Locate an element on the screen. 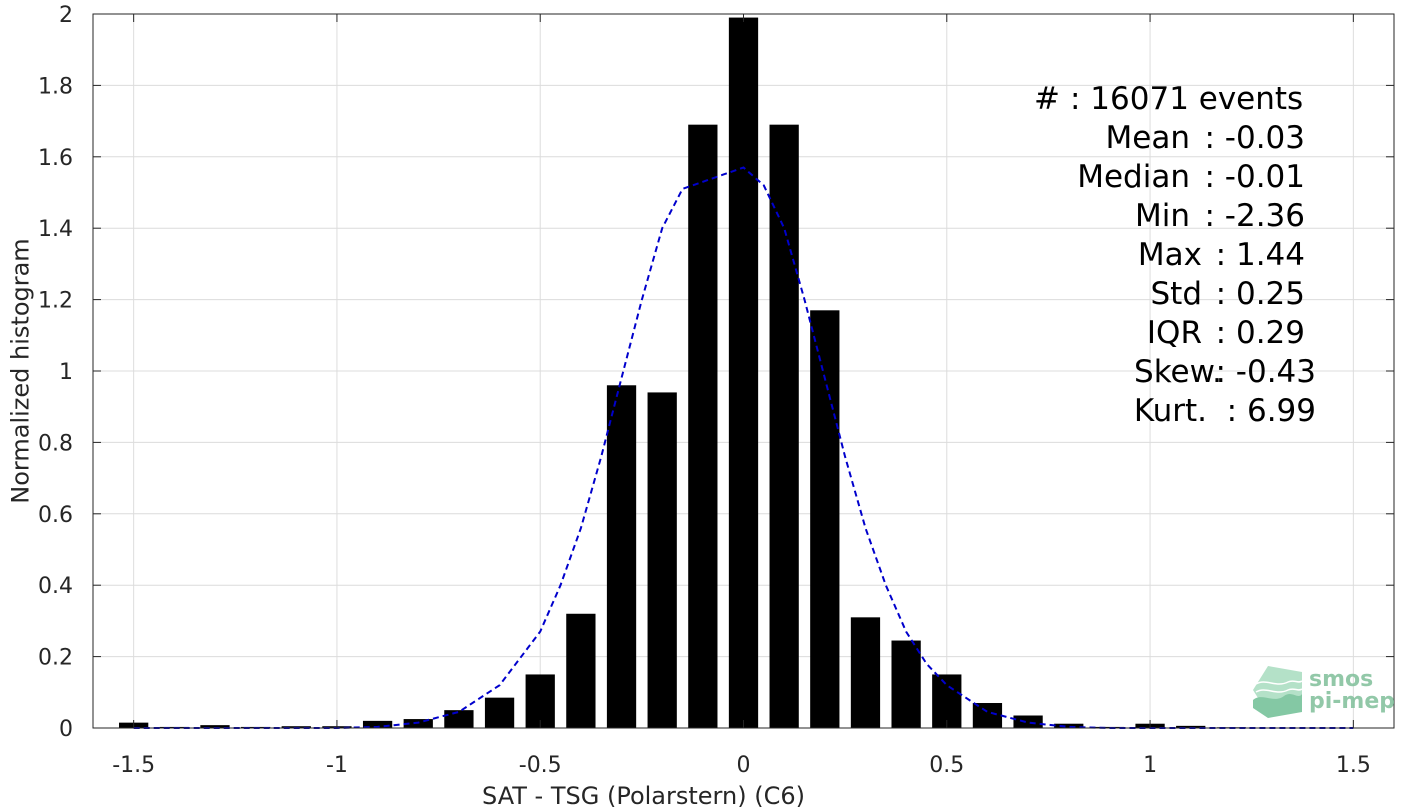 Image resolution: width=1408 pixels, height=809 pixels. stat-label: Max is located at coordinates (1170, 255).